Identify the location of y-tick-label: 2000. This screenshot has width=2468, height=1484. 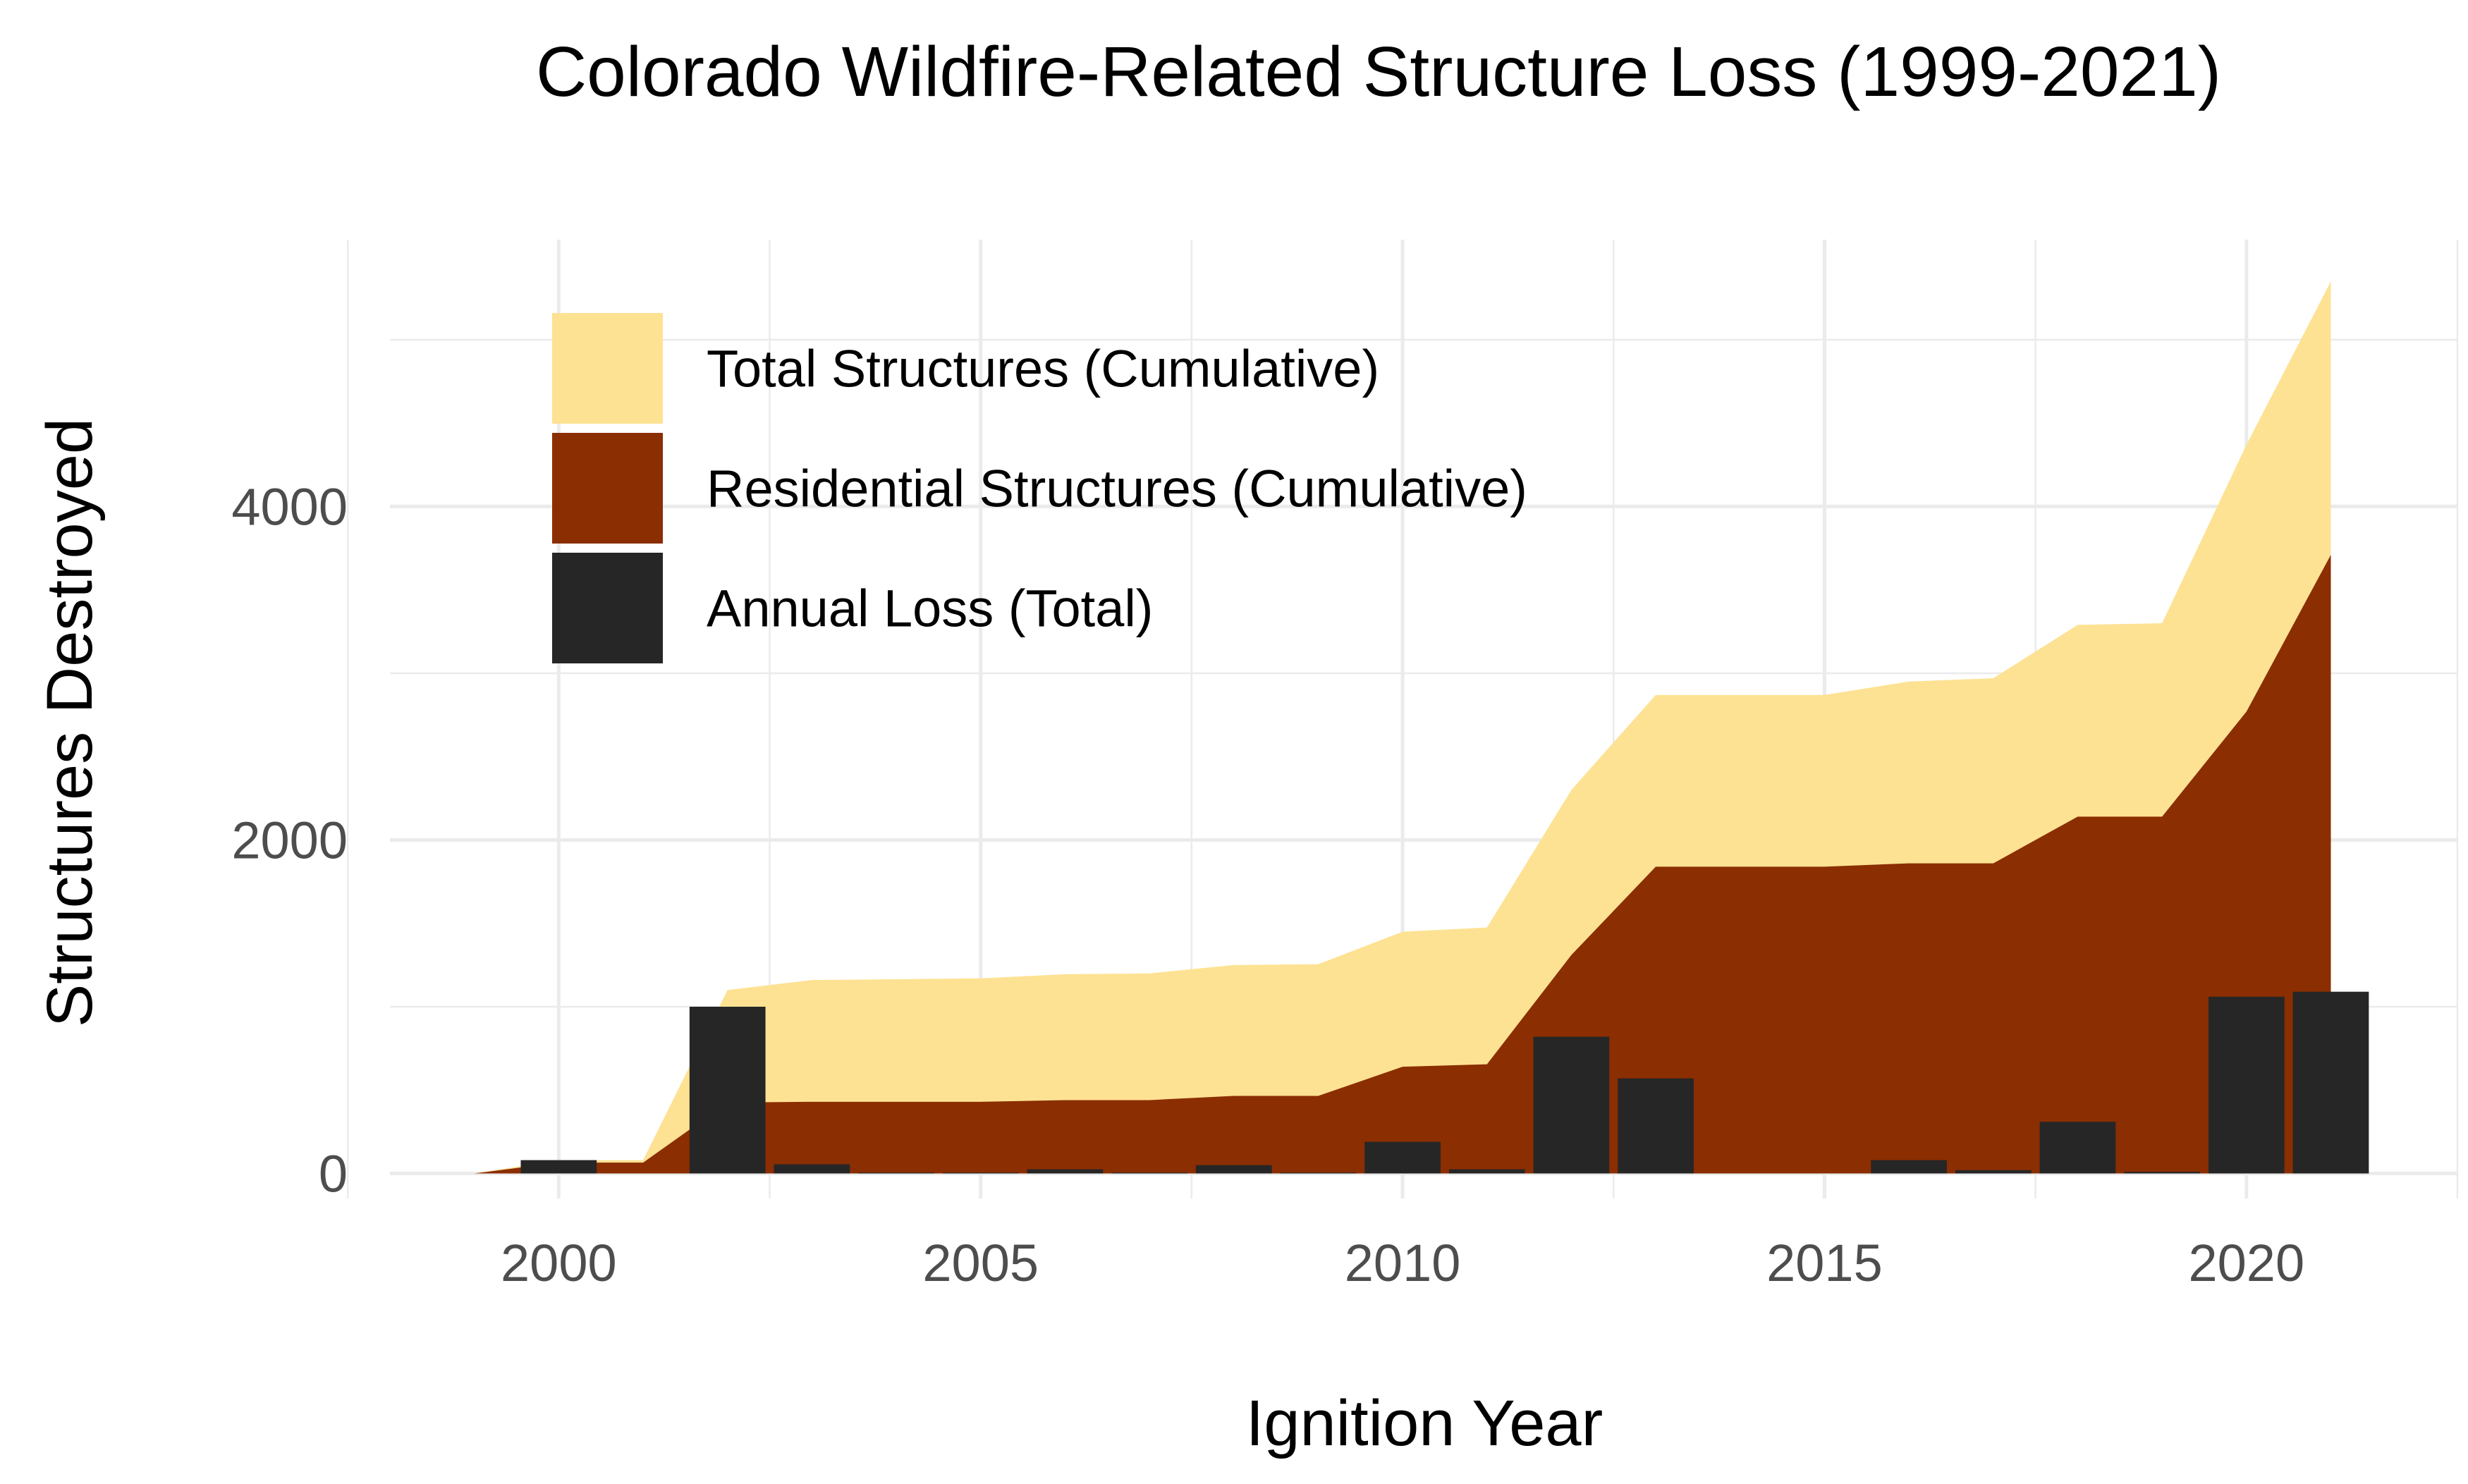
(289, 840).